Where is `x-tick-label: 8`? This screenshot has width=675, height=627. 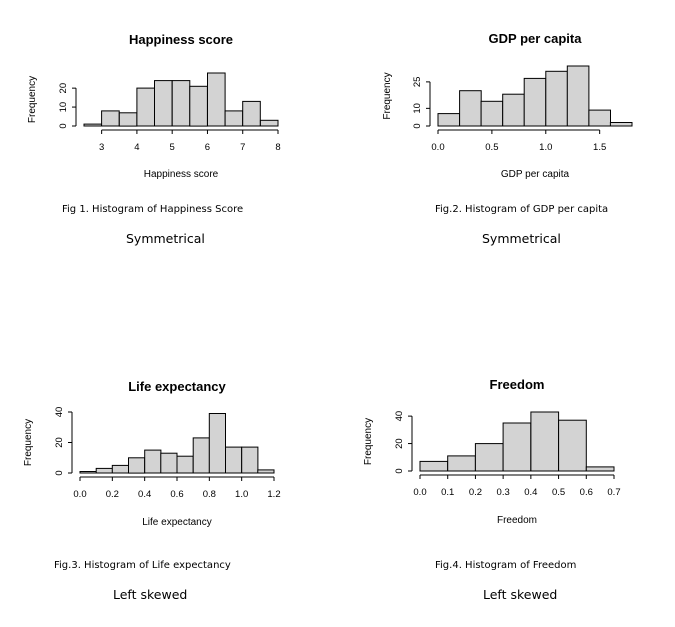
x-tick-label: 8 is located at coordinates (277, 147).